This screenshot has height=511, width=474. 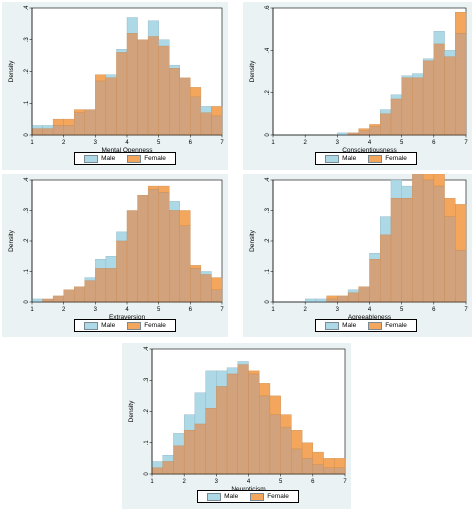 What do you see at coordinates (268, 8) in the screenshot?
I see `y-tick-label: .6` at bounding box center [268, 8].